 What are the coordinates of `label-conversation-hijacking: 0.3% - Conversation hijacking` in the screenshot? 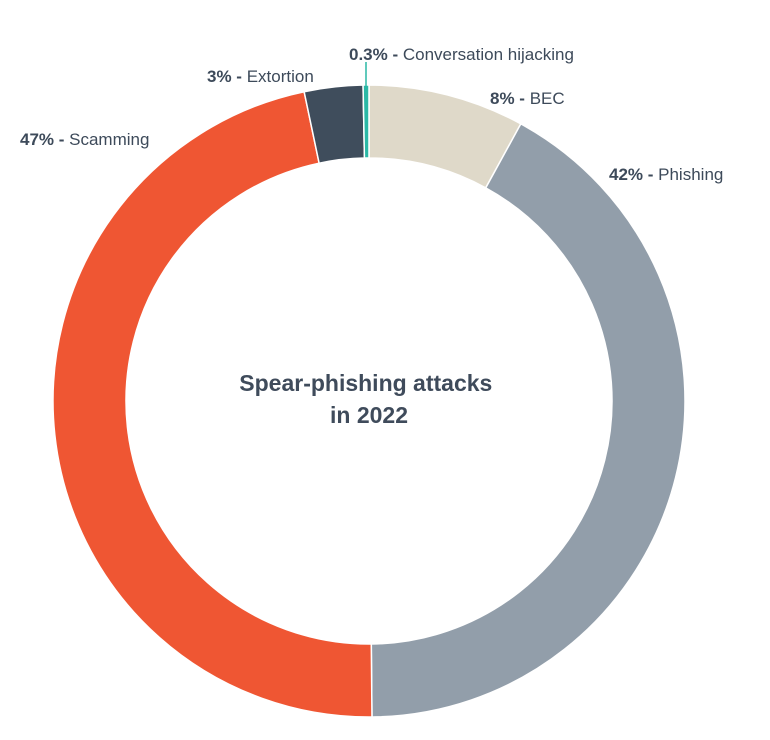 It's located at (461, 54).